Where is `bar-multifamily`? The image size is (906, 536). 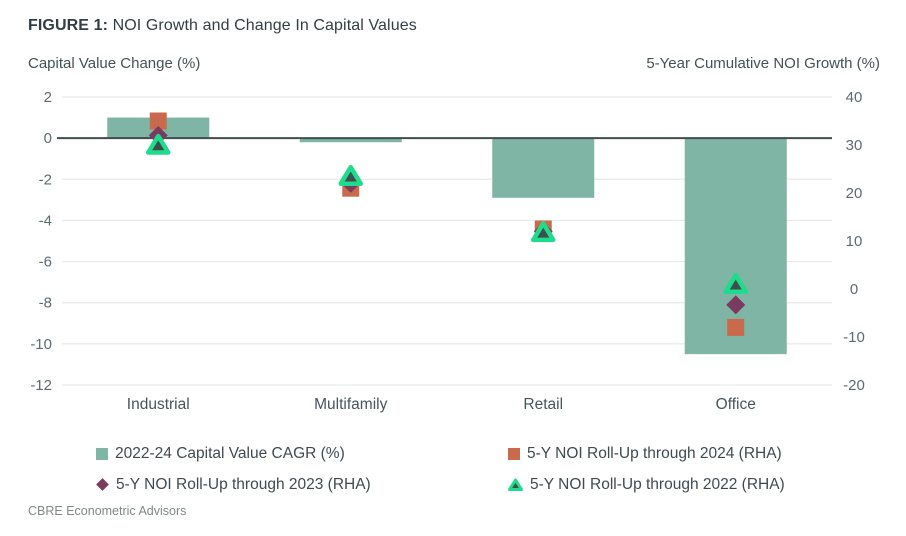
bar-multifamily is located at coordinates (350, 140).